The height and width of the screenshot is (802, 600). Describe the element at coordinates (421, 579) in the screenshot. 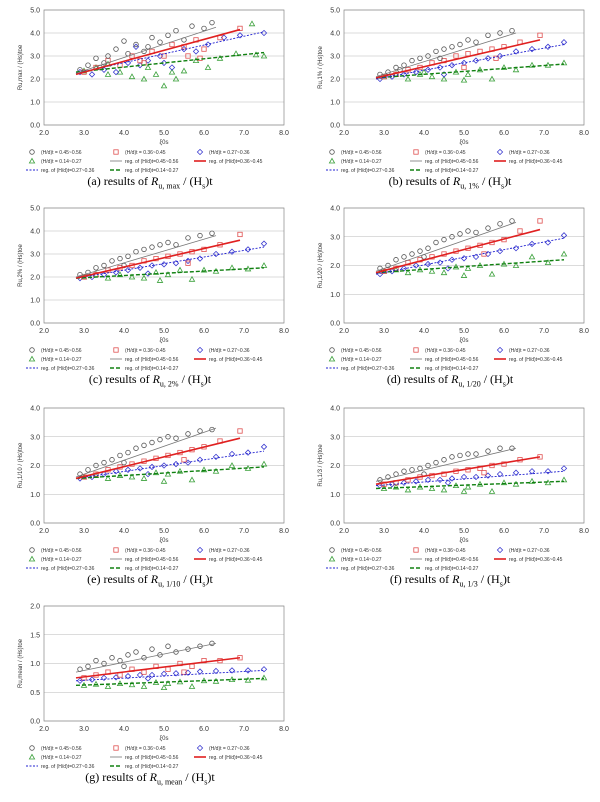

I see `caption-prefix: (f) results of` at that location.